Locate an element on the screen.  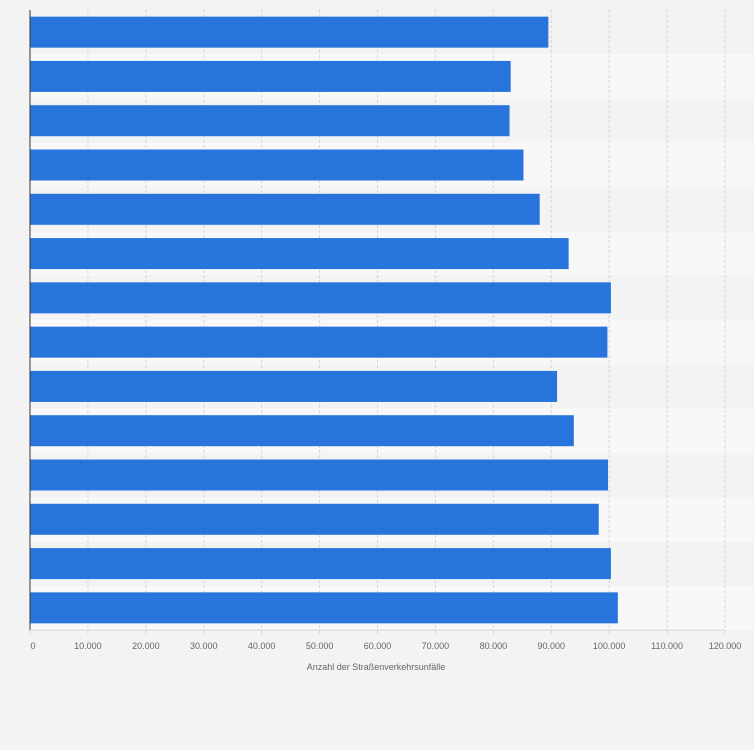
x-tick-label: 100.000 is located at coordinates (609, 646).